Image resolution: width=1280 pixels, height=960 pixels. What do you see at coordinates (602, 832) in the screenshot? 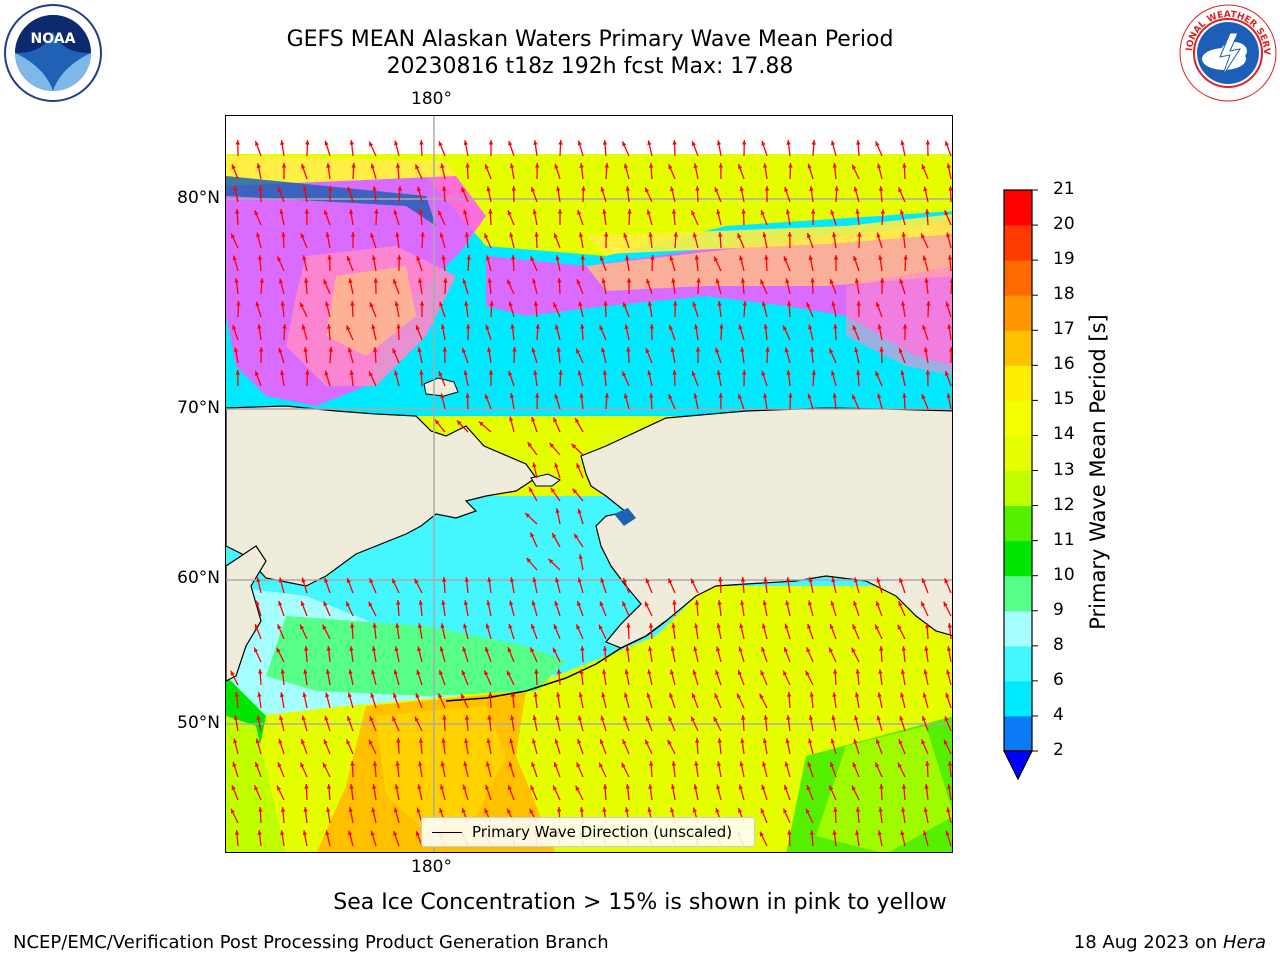
I see `legend-label: Primary Wave Direction (unscaled)` at bounding box center [602, 832].